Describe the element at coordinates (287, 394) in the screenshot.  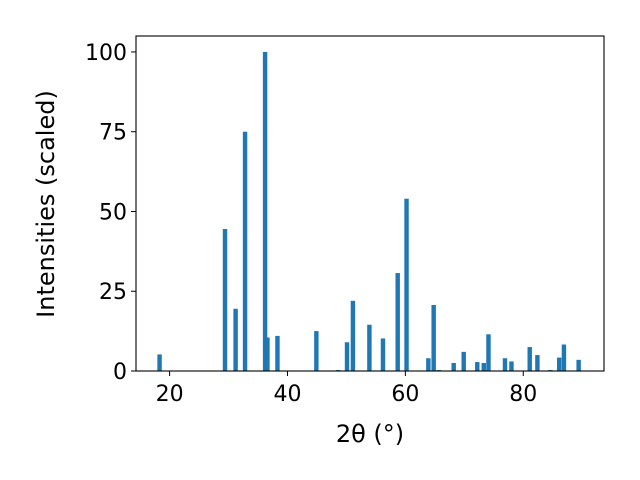
I see `x-tick-label: 40` at that location.